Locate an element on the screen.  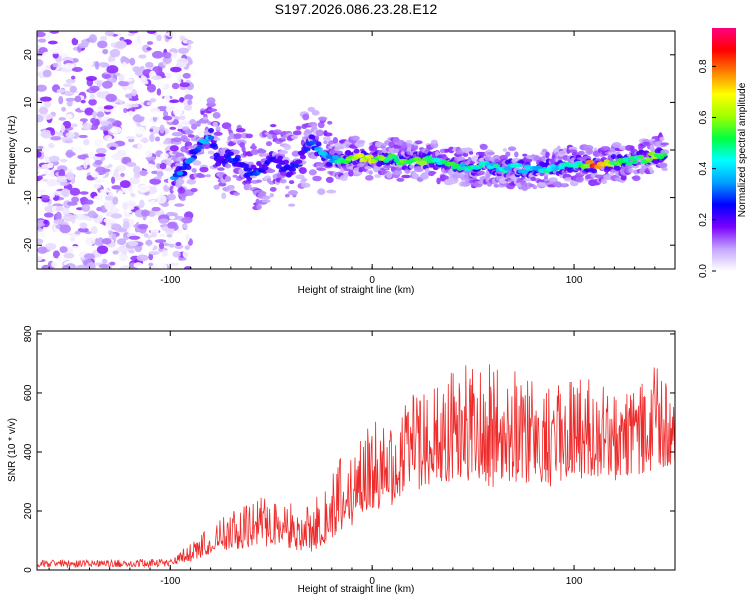
spectrogram-x-tick-label: 0 is located at coordinates (372, 280).